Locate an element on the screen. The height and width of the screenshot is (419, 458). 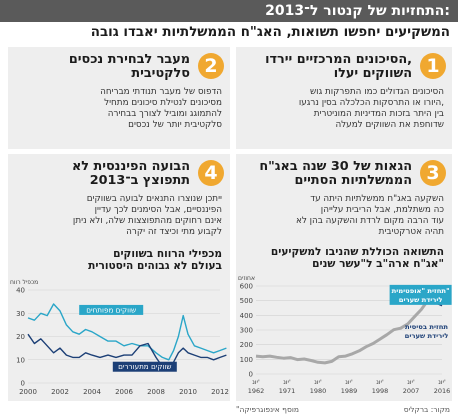
callout-box is located at coordinates (420, 294).